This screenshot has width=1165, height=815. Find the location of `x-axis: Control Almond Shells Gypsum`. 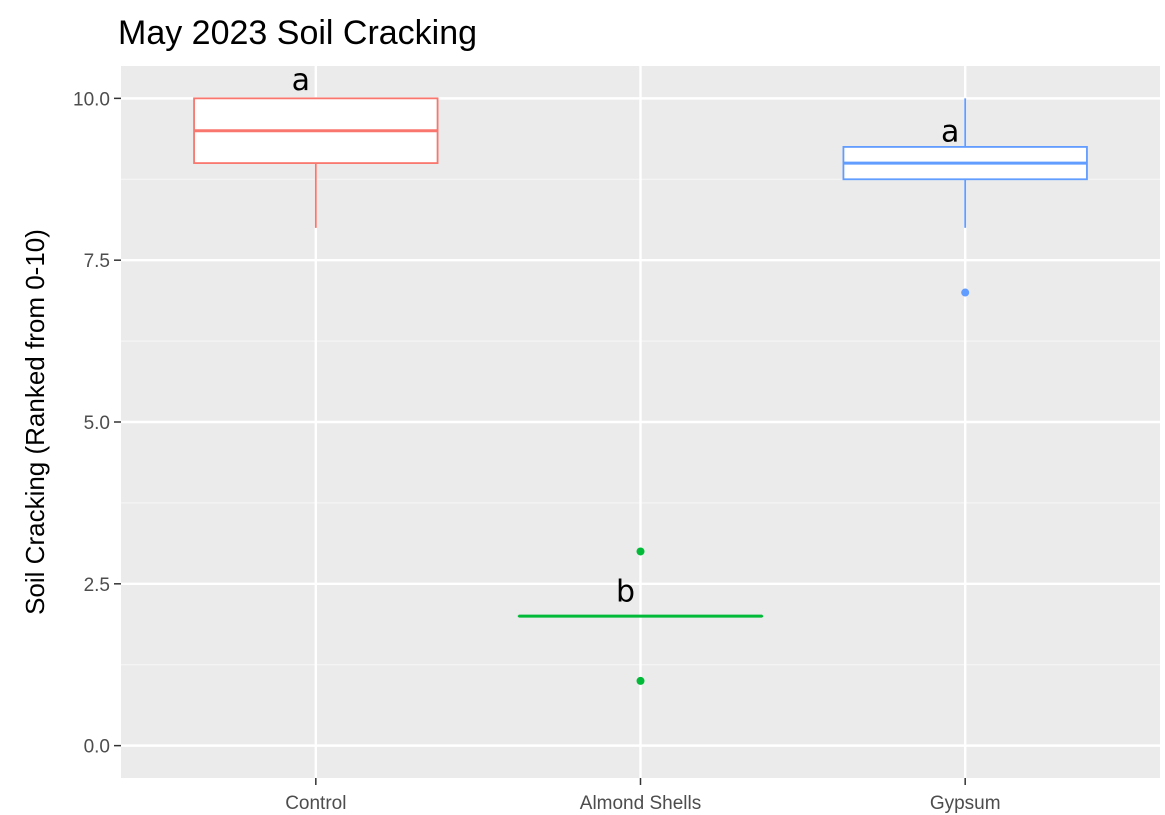

x-axis: Control Almond Shells Gypsum is located at coordinates (643, 796).